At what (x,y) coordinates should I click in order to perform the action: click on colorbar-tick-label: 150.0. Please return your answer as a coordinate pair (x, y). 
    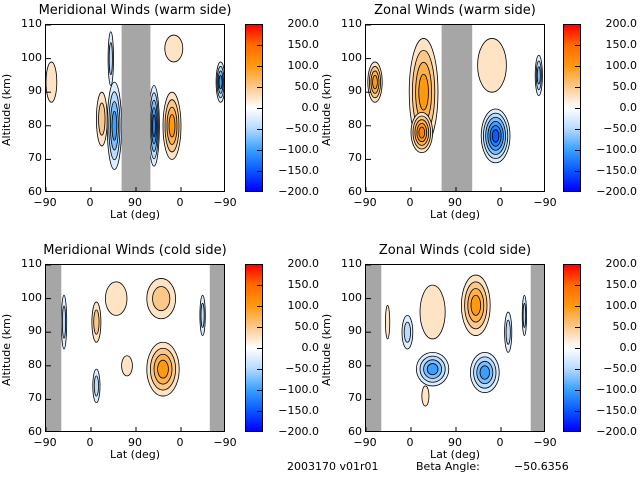
    Looking at the image, I should click on (303, 44).